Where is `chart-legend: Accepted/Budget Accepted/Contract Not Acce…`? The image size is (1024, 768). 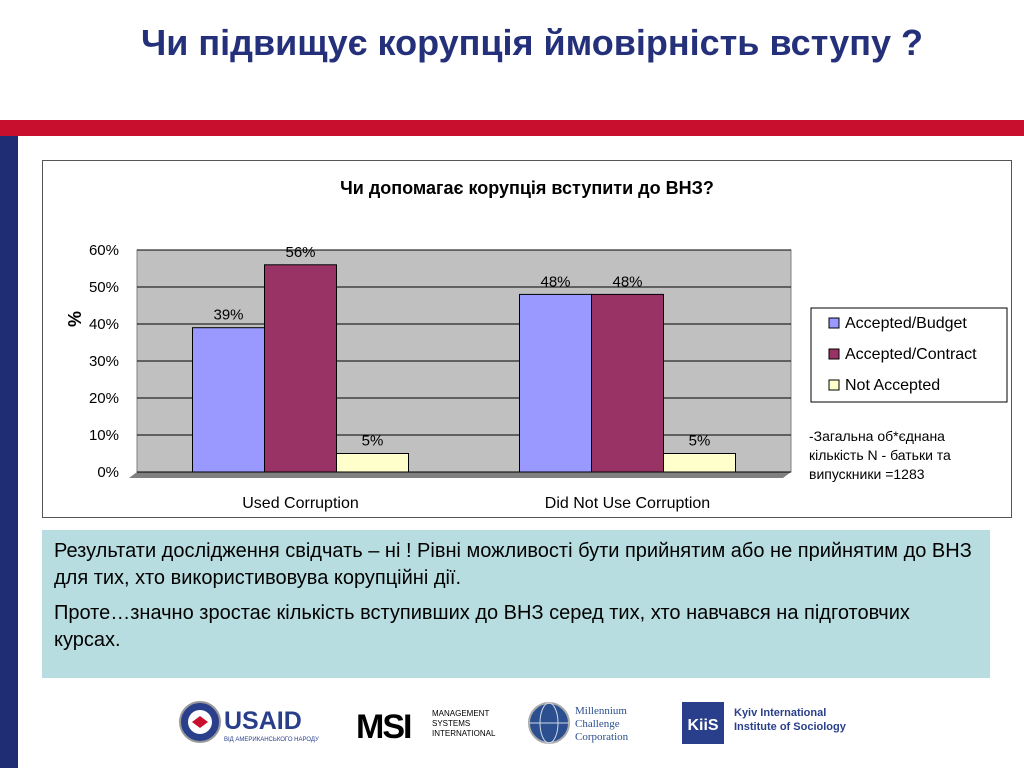
chart-legend: Accepted/Budget Accepted/Contract Not Acce… is located at coordinates (909, 355).